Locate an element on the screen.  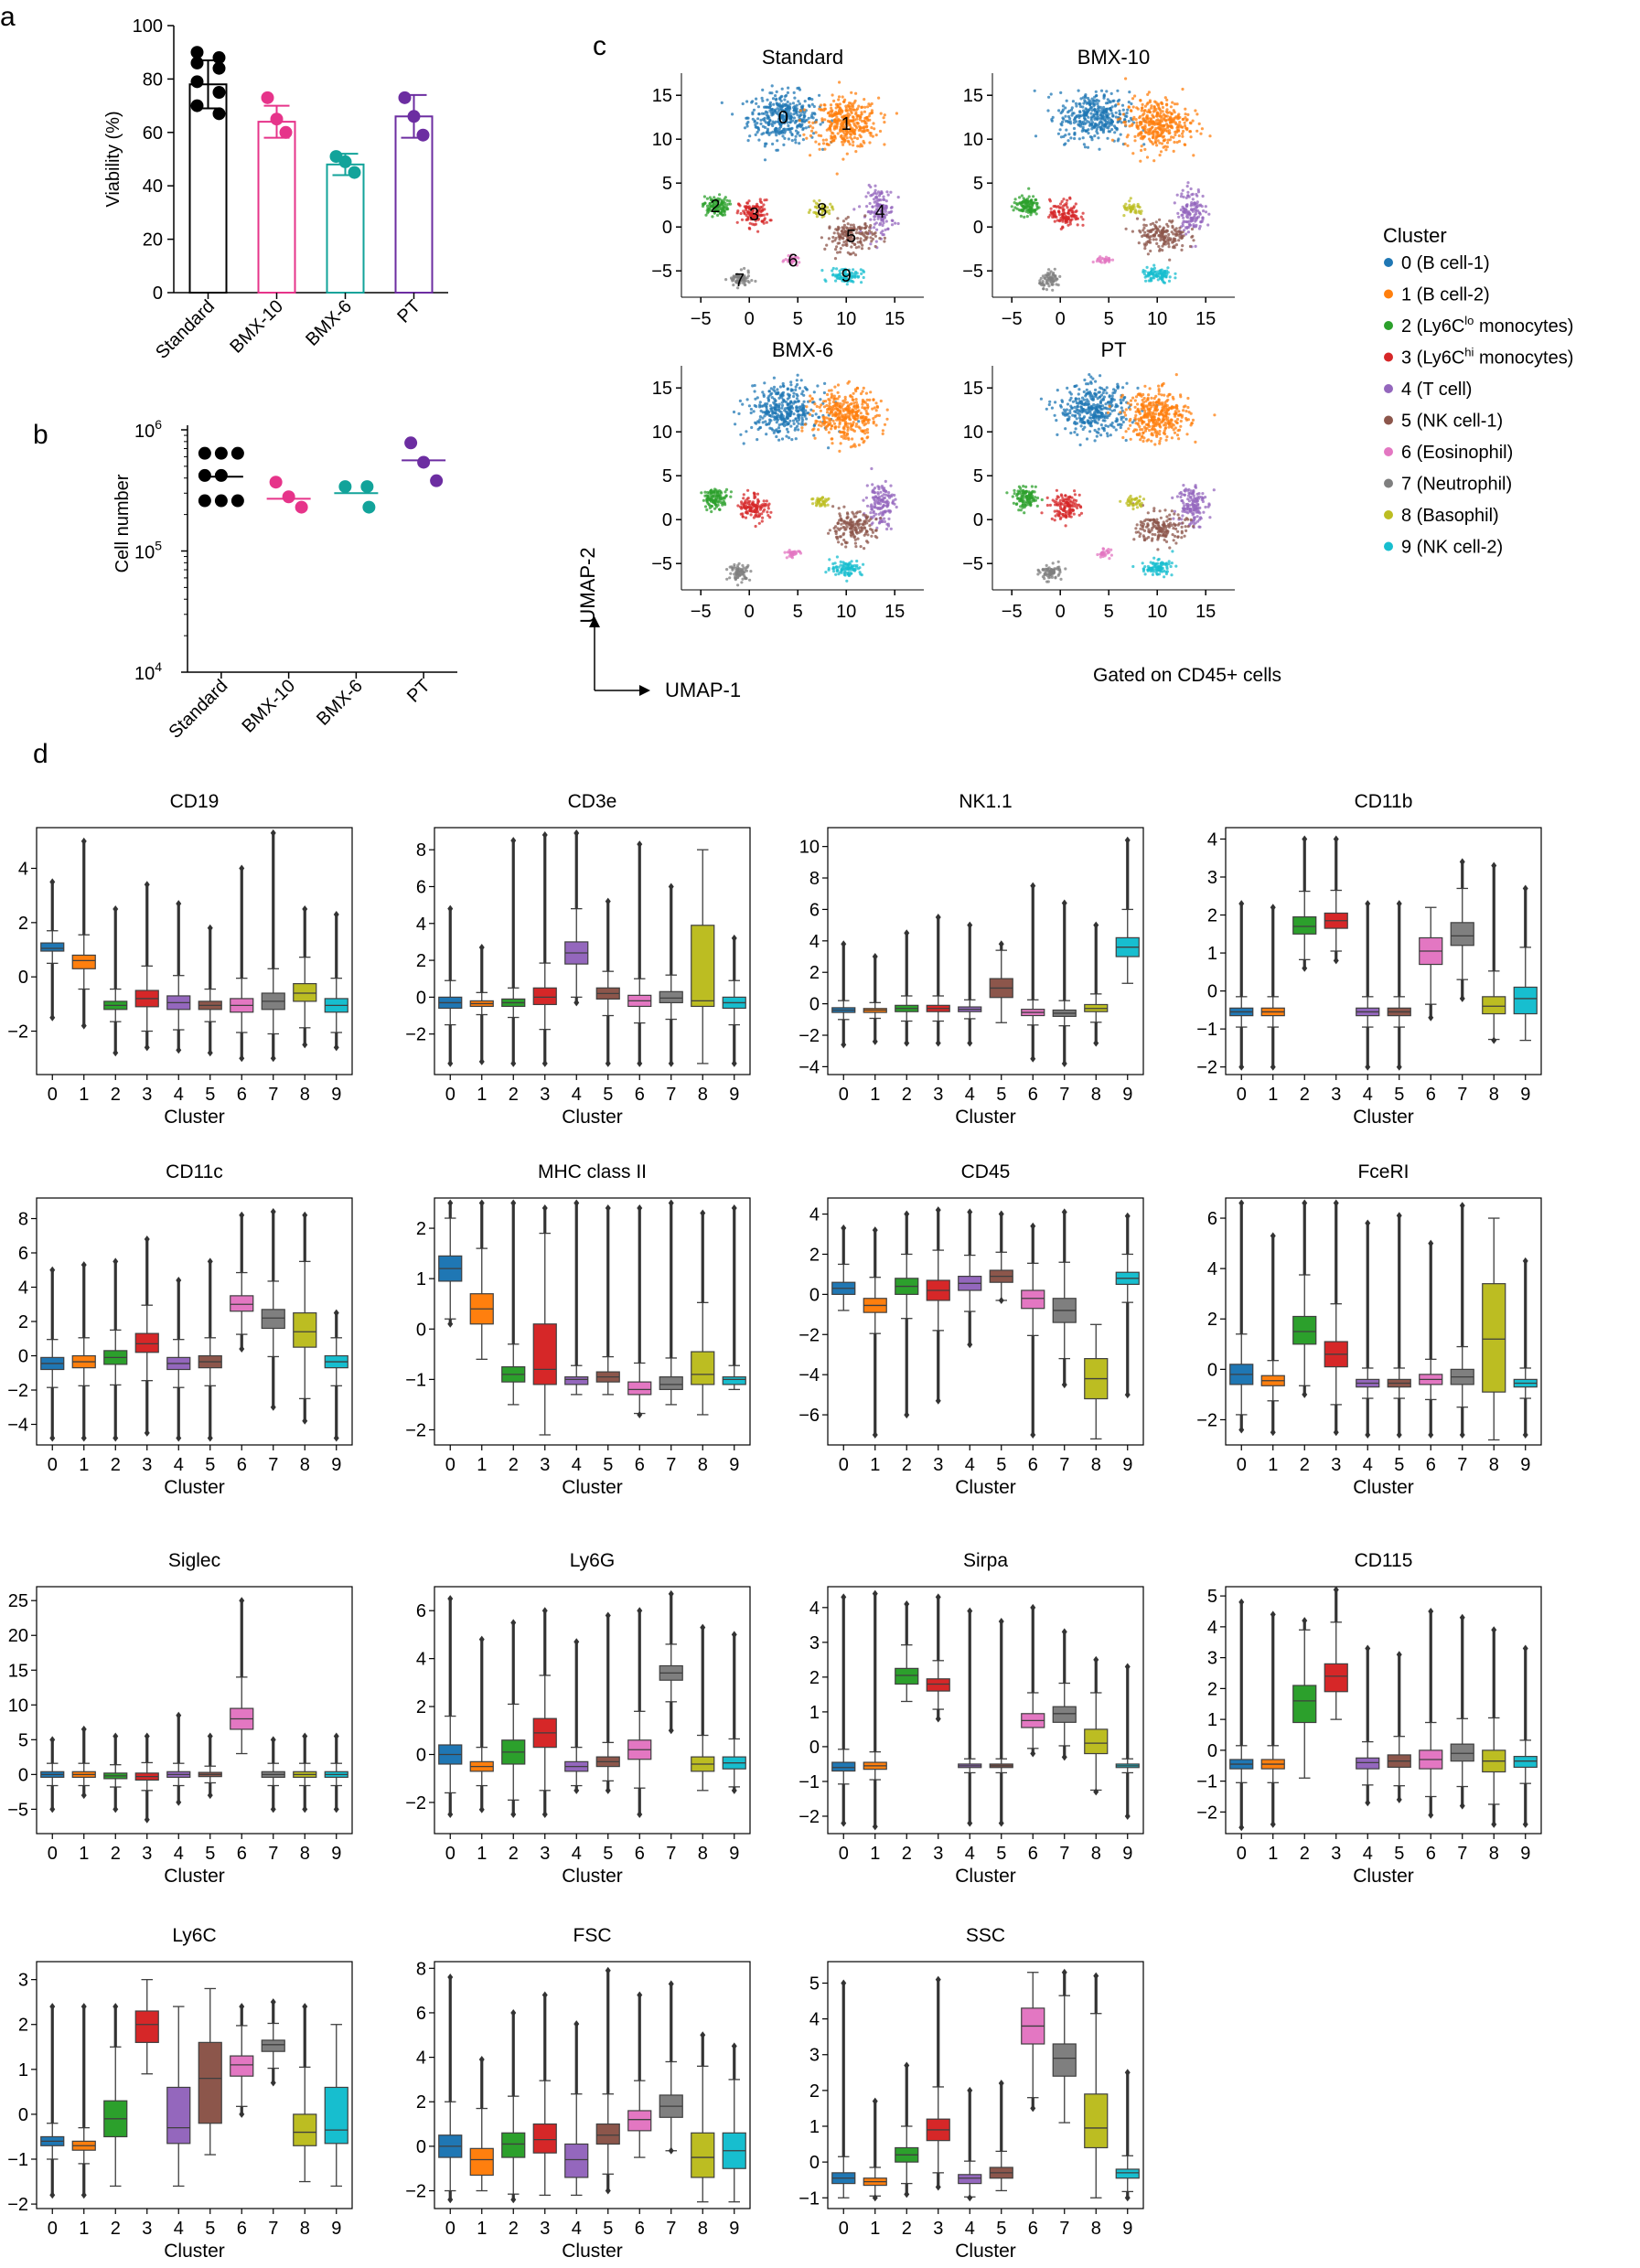
cluster-number: 4 is located at coordinates (880, 212).